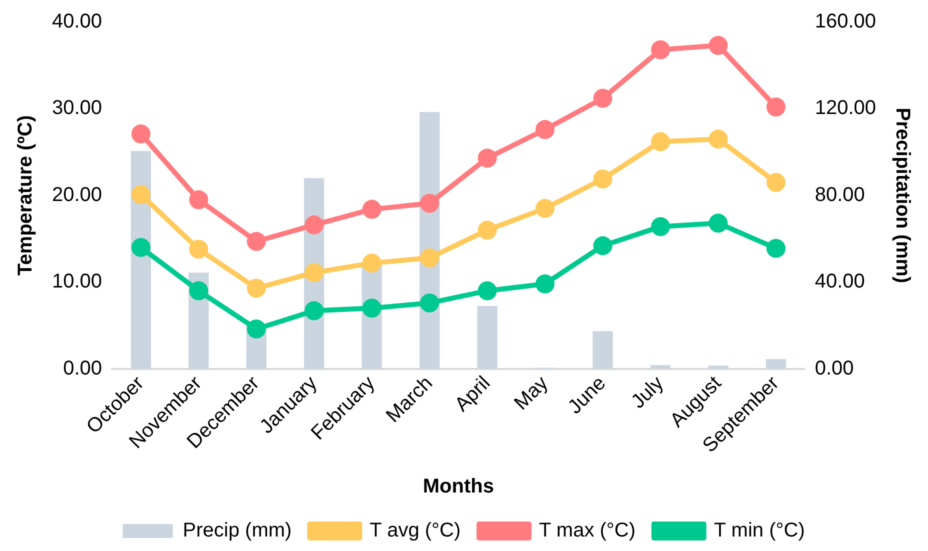 The image size is (928, 551). Describe the element at coordinates (25, 195) in the screenshot. I see `y-axis-title: Temperature (ºC)` at that location.